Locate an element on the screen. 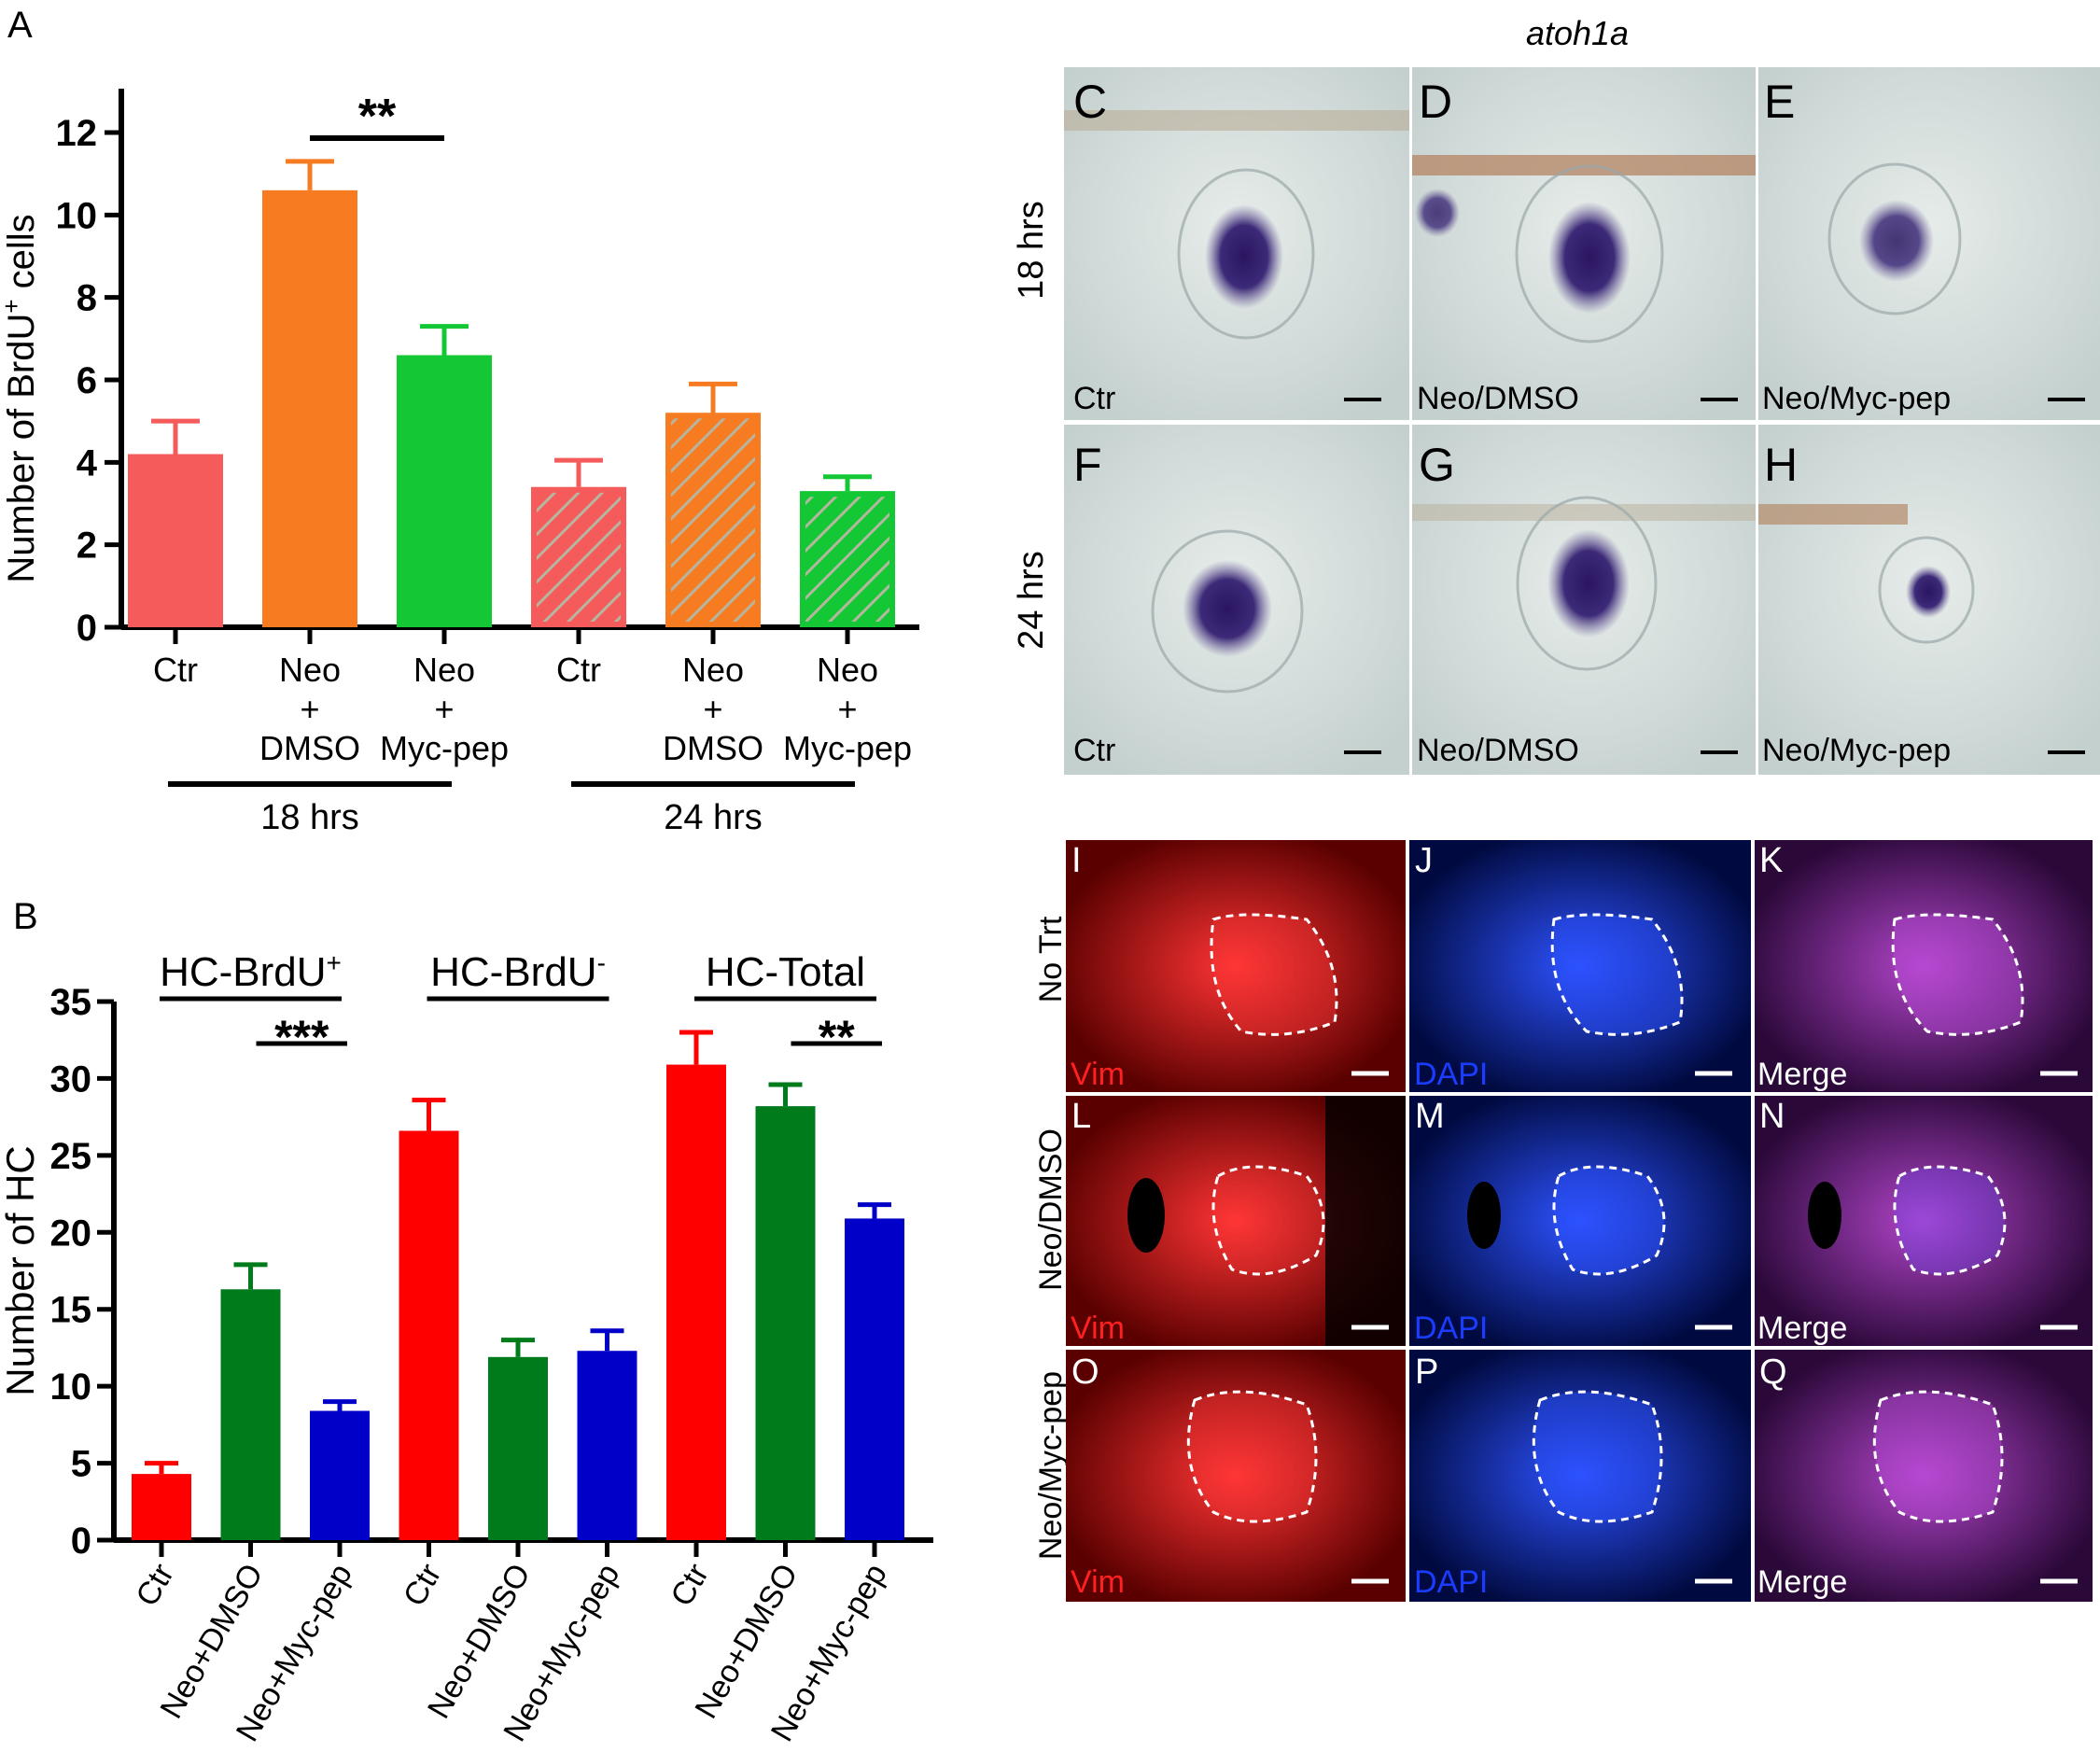 The width and height of the screenshot is (2100, 1752). x-tick-label: + is located at coordinates (847, 709).